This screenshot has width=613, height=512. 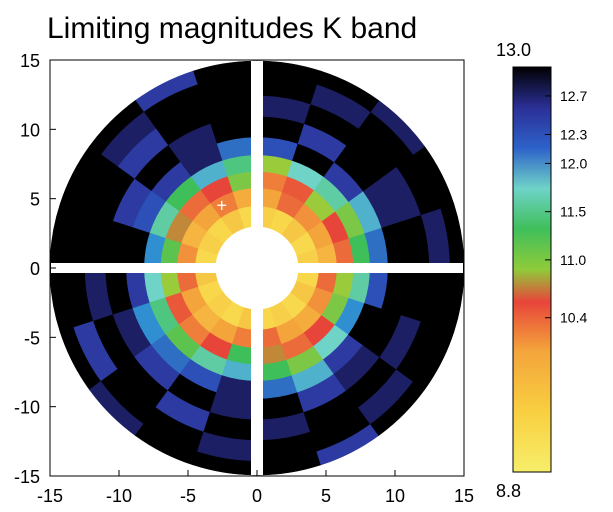 I want to click on y-tick-label: -10, so click(x=27, y=408).